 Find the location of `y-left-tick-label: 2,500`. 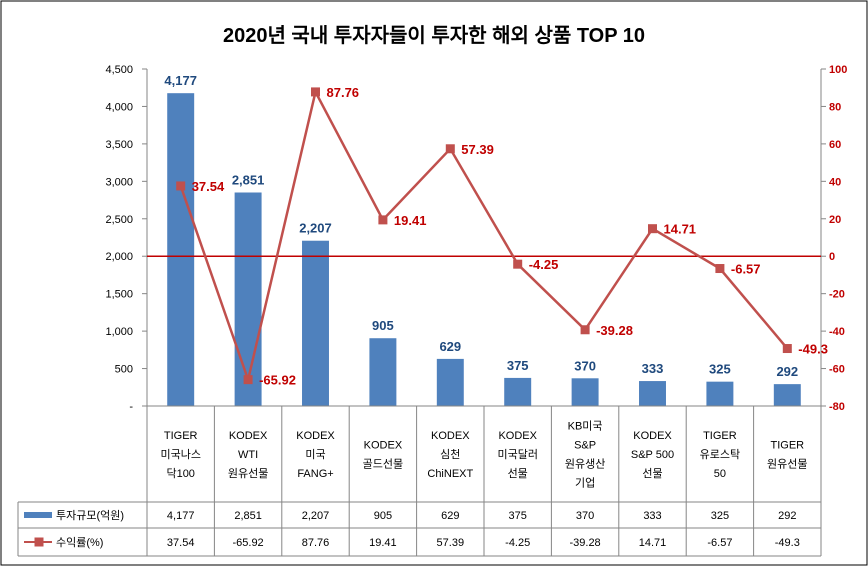

y-left-tick-label: 2,500 is located at coordinates (119, 220).